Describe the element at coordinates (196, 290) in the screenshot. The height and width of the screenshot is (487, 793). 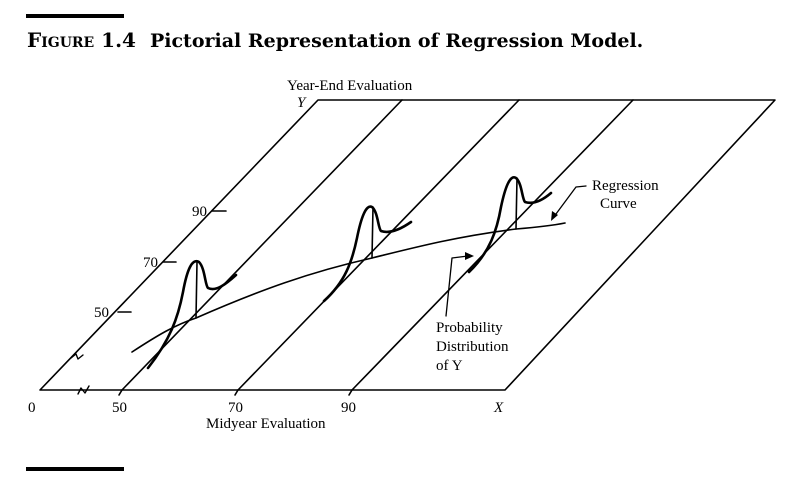
I see `distribution-1-mean-line` at that location.